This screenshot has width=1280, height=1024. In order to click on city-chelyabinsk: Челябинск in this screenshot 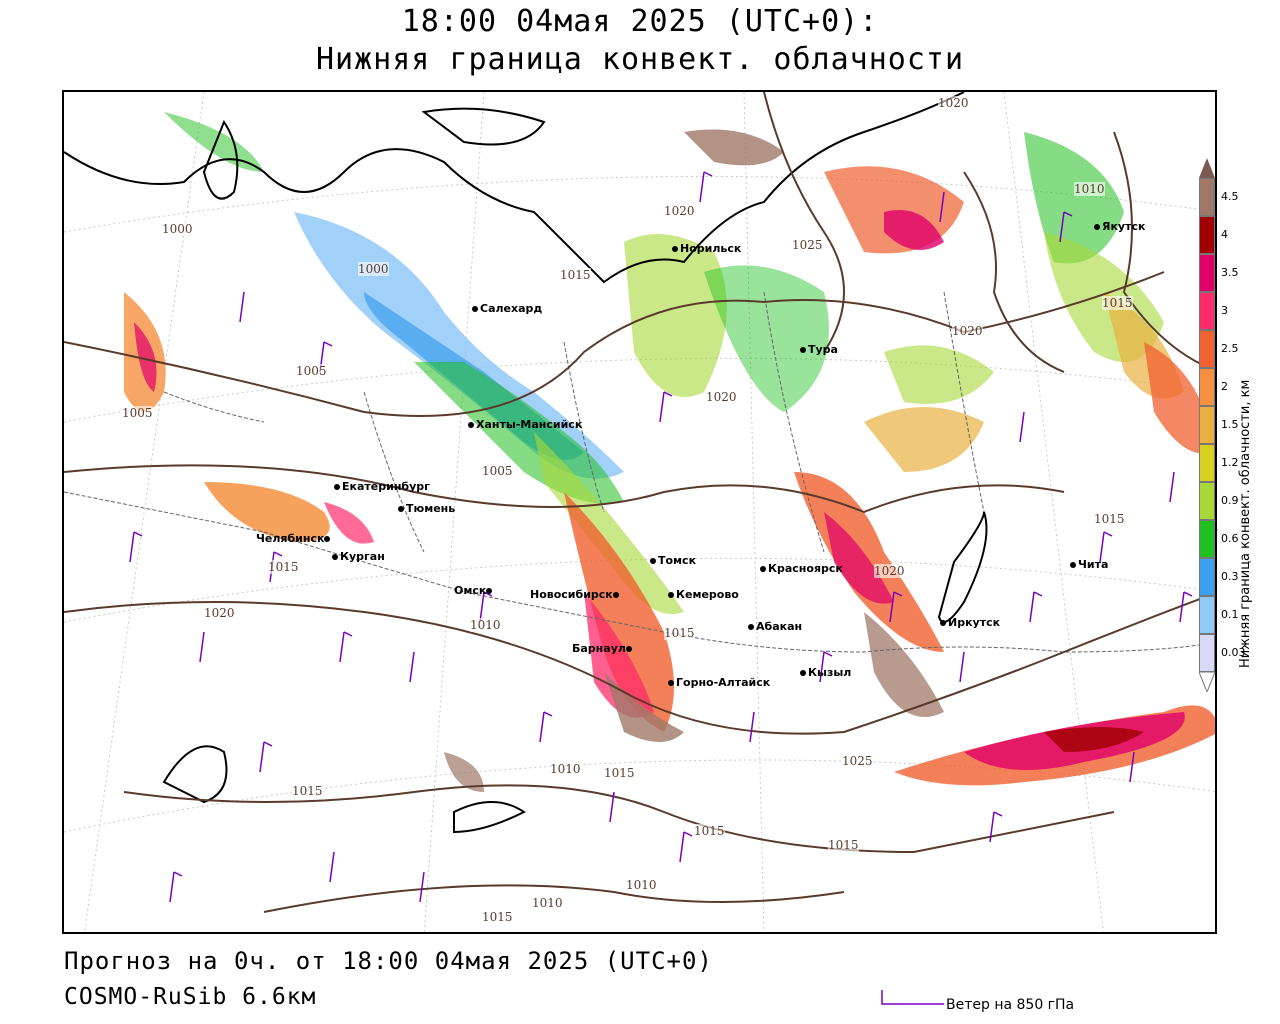, I will do `click(294, 538)`.